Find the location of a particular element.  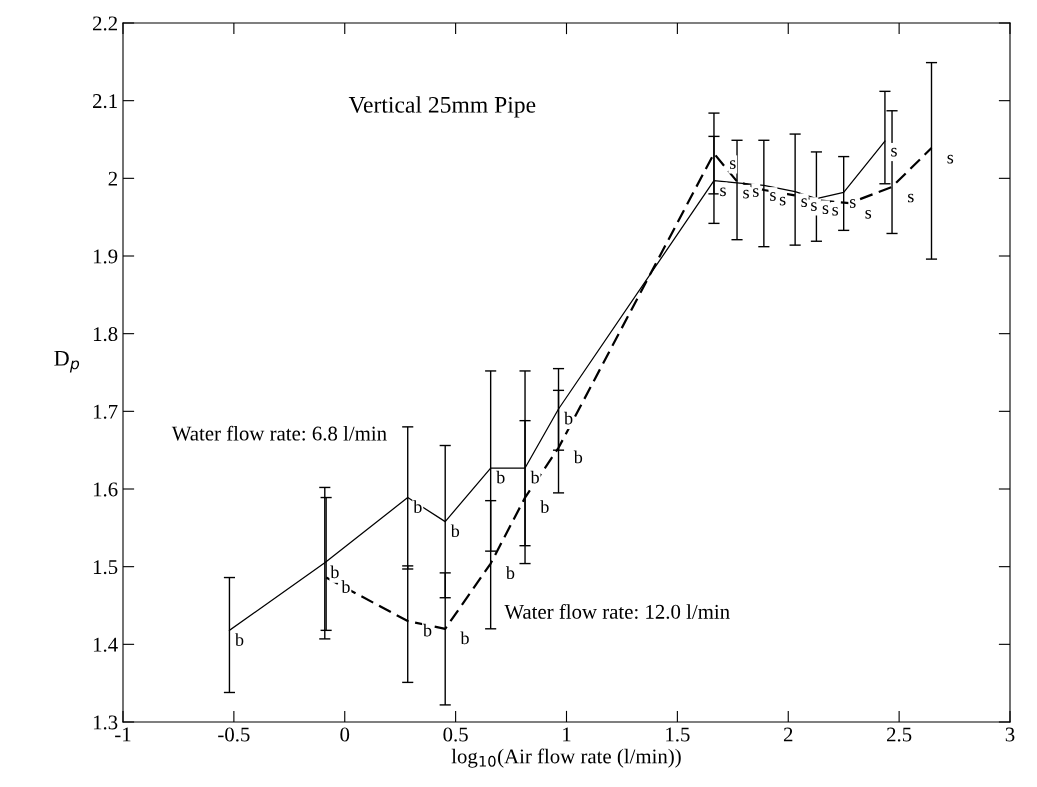

x-tick-label: 3 is located at coordinates (1010, 734).